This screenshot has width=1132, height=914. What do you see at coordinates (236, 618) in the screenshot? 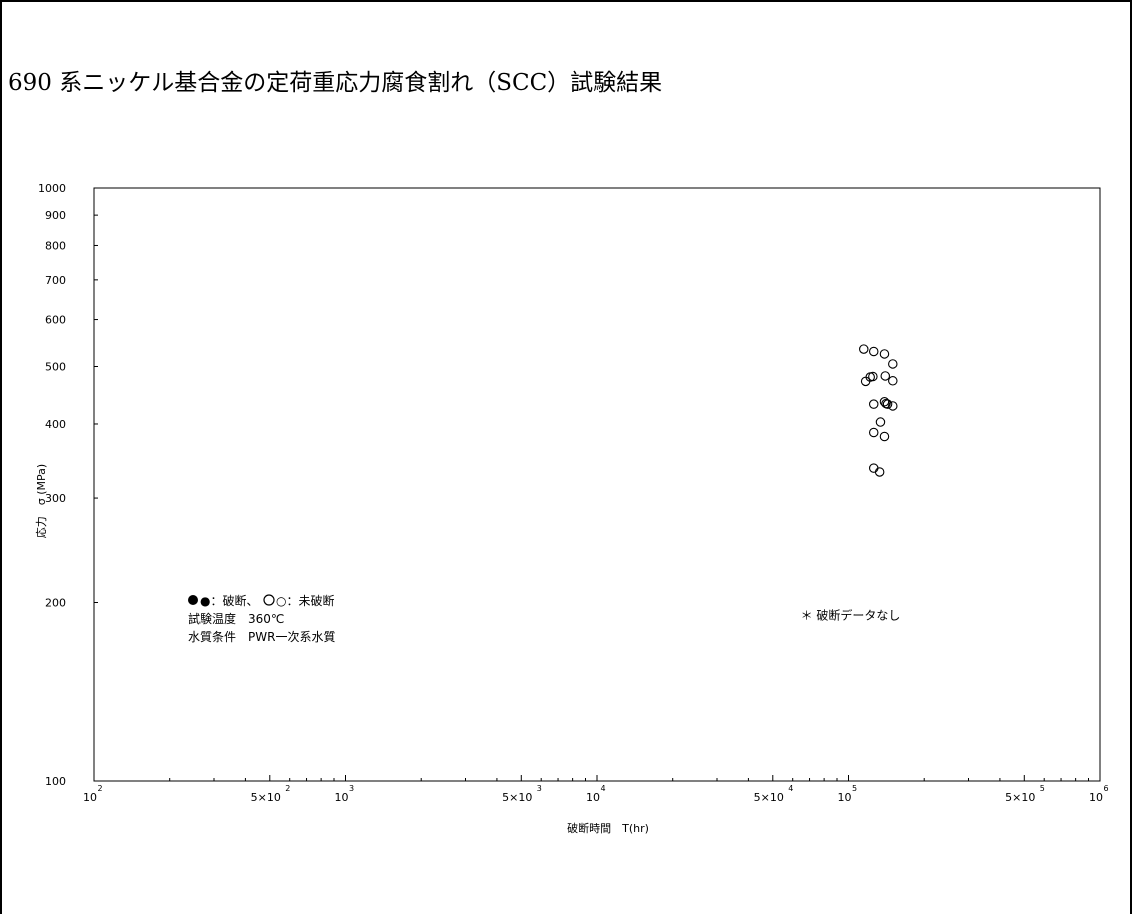
I see `legend-condition-temperature: 試験温度 360℃` at bounding box center [236, 618].